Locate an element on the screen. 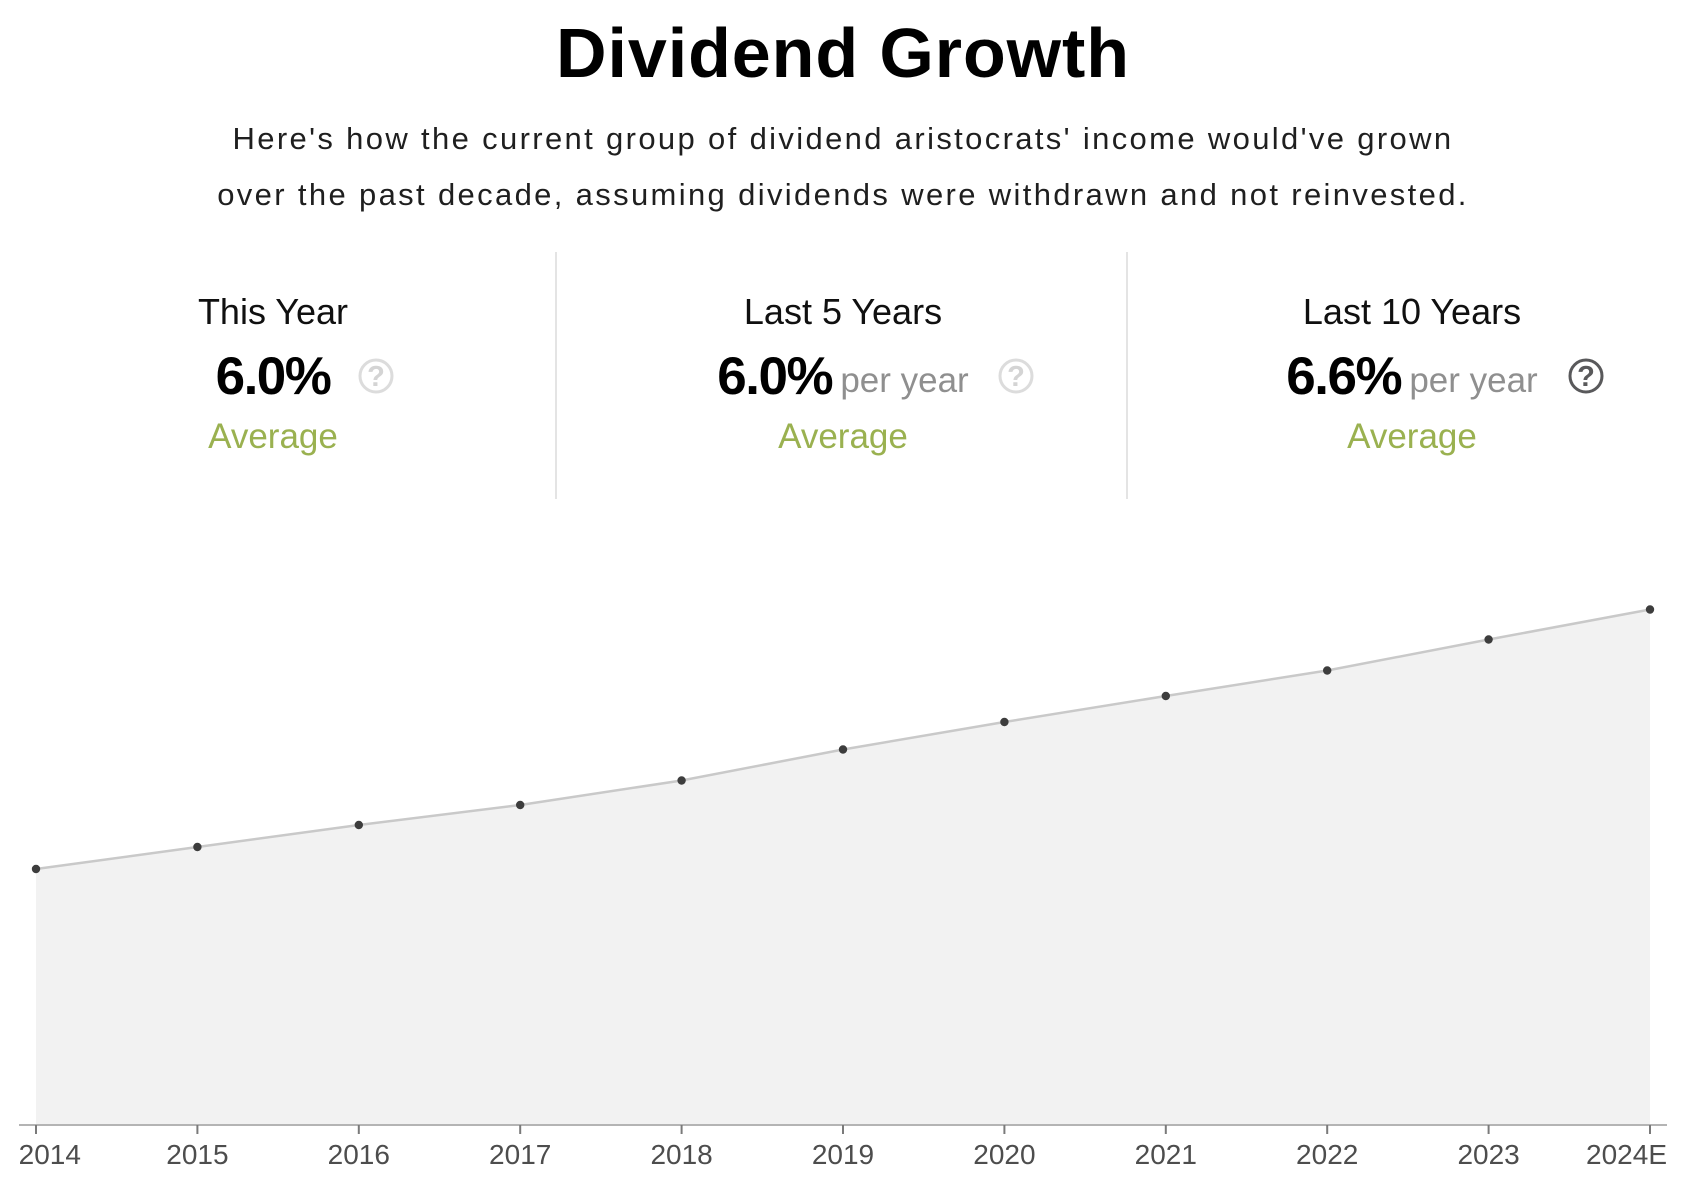 Image resolution: width=1686 pixels, height=1192 pixels. svg-text: 2019 is located at coordinates (843, 1154).